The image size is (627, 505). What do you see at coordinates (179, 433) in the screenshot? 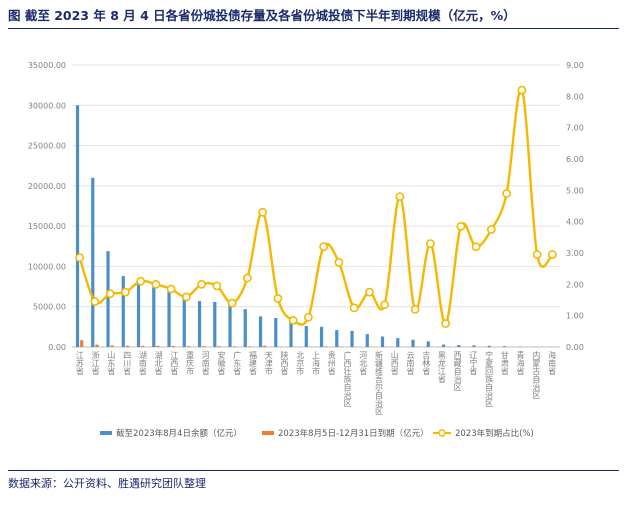
I see `legend-label: 截至2023年8月4日余额（亿元）` at bounding box center [179, 433].